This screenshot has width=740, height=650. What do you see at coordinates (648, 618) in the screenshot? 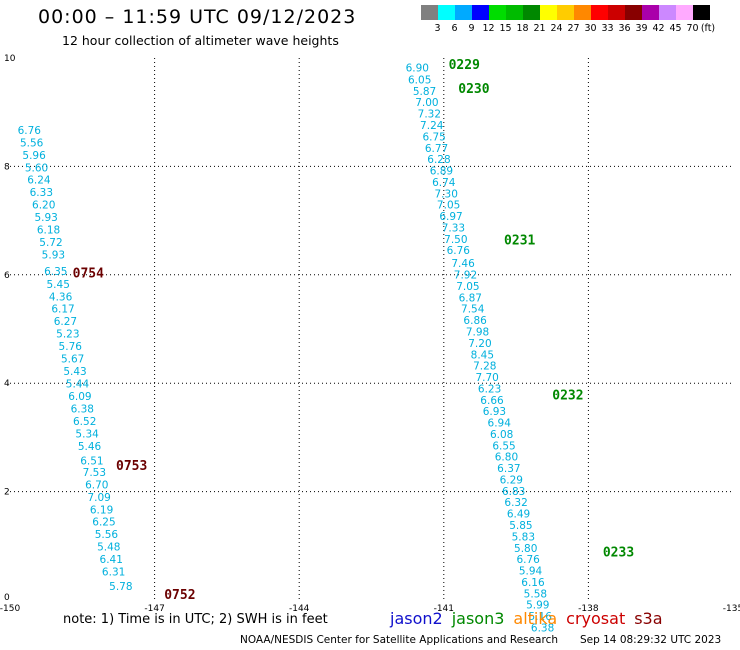
I see `legend-s3a: s3a` at bounding box center [648, 618].